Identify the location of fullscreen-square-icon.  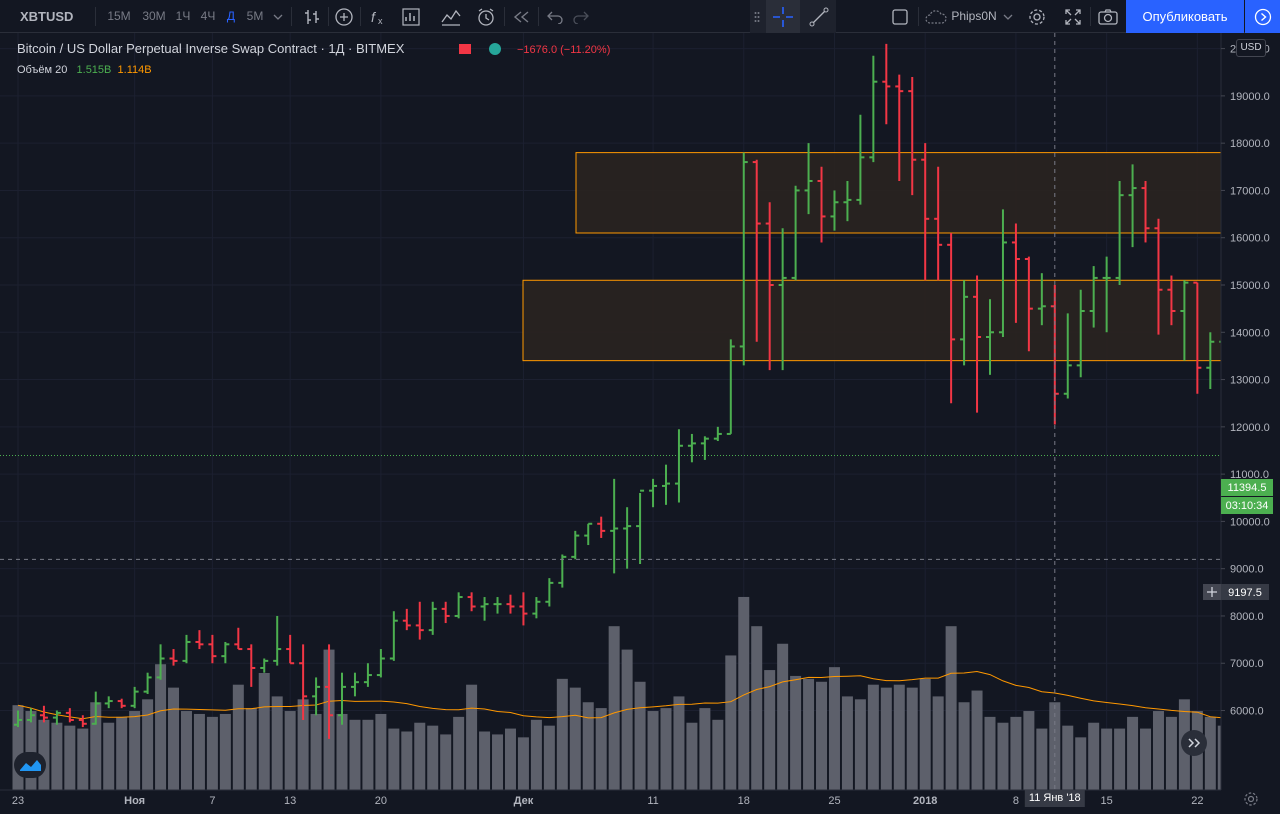
(900, 16).